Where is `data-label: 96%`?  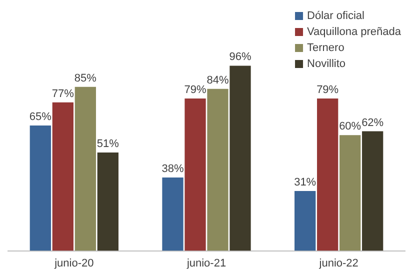
data-label: 96% is located at coordinates (240, 57).